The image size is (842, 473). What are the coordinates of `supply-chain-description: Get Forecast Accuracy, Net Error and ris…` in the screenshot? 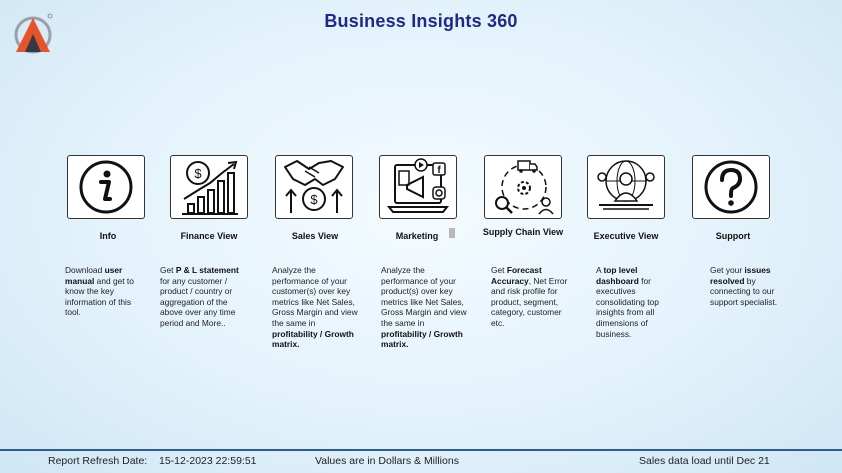 It's located at (533, 297).